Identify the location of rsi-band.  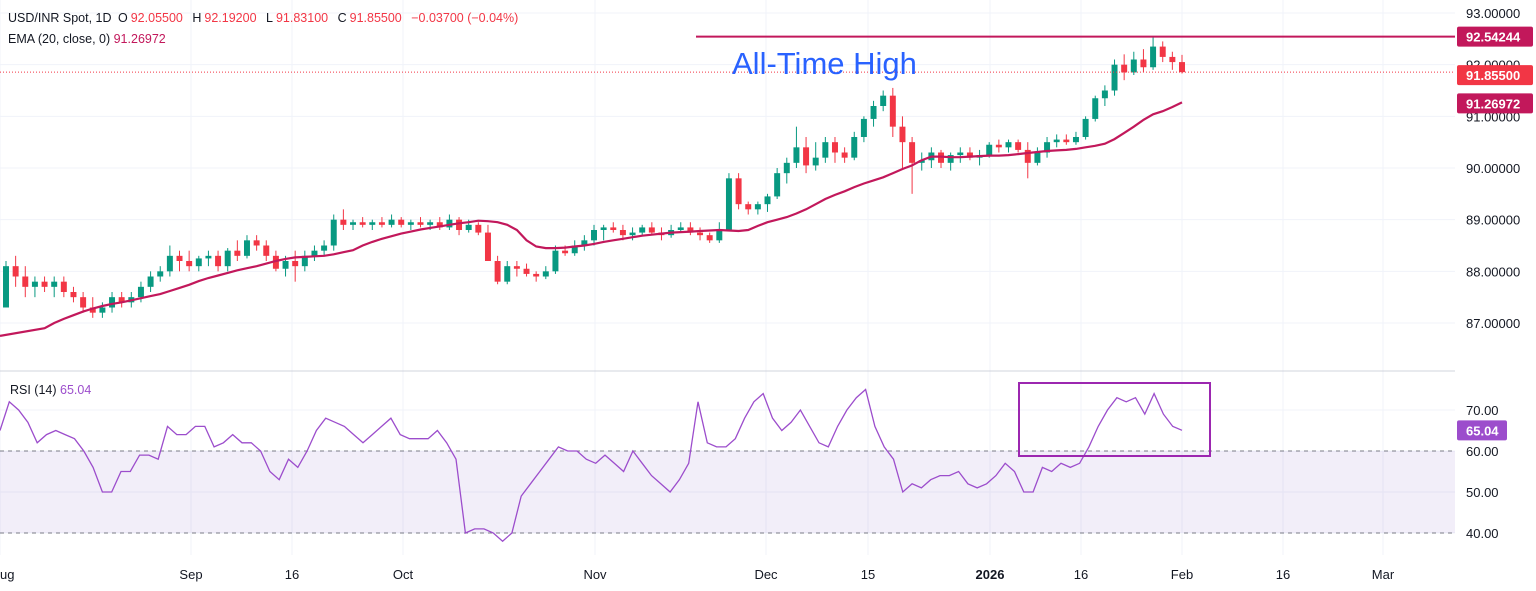
(727, 492).